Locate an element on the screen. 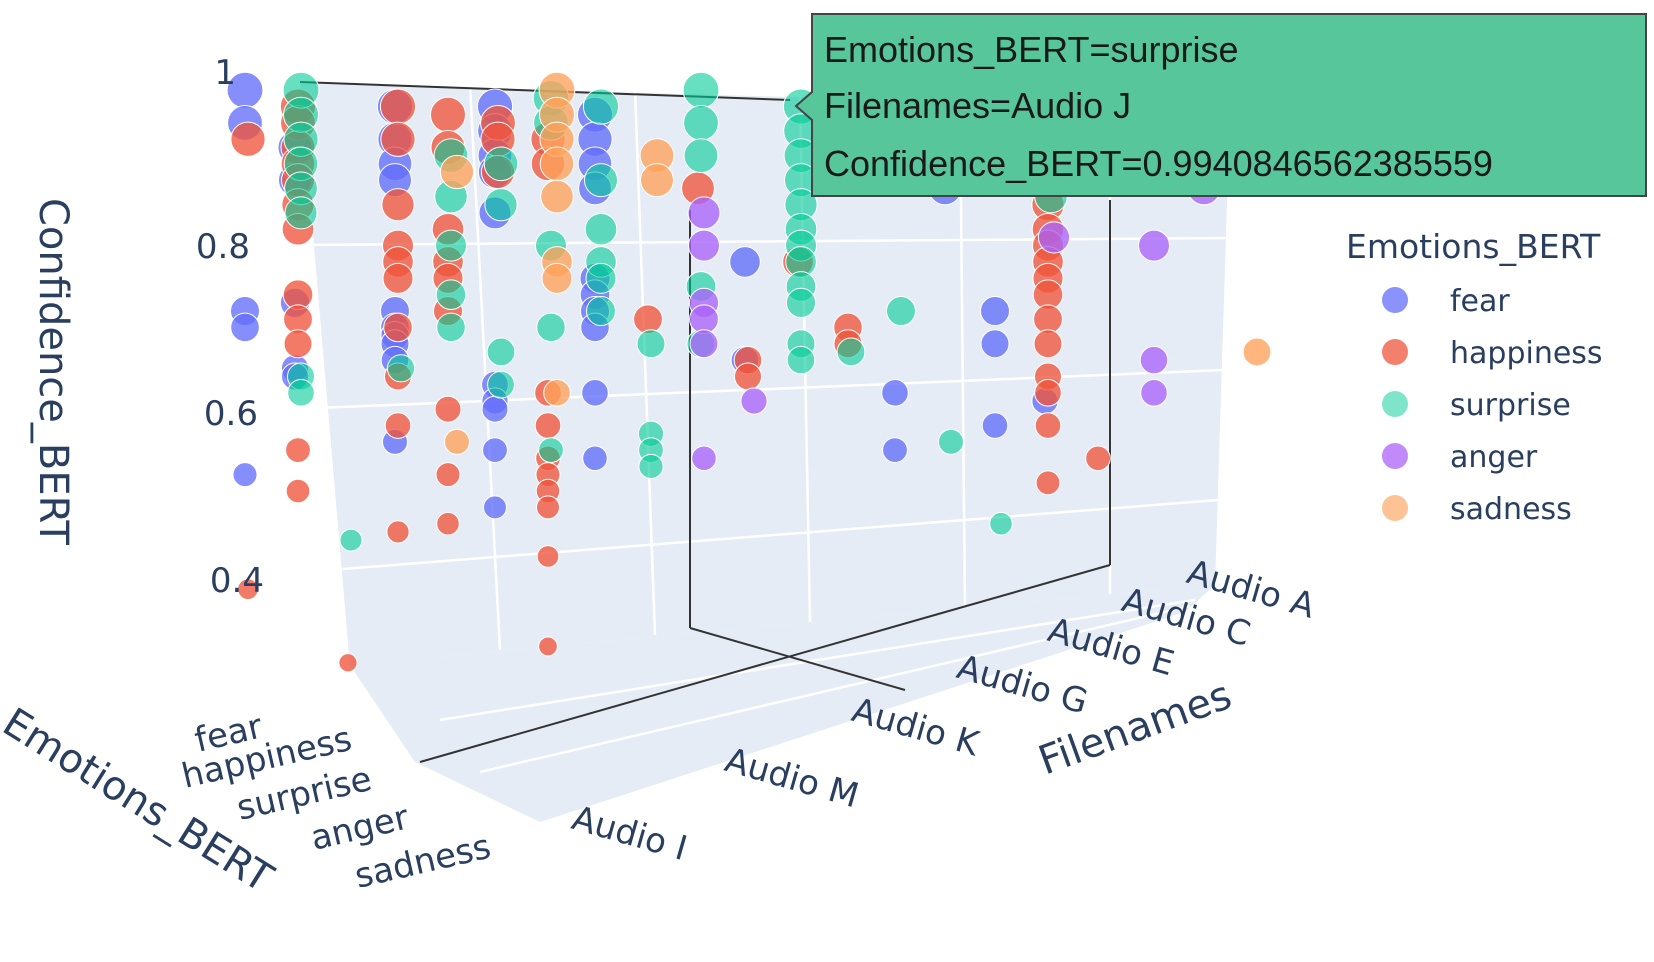  legend-label: sadness is located at coordinates (1511, 509).